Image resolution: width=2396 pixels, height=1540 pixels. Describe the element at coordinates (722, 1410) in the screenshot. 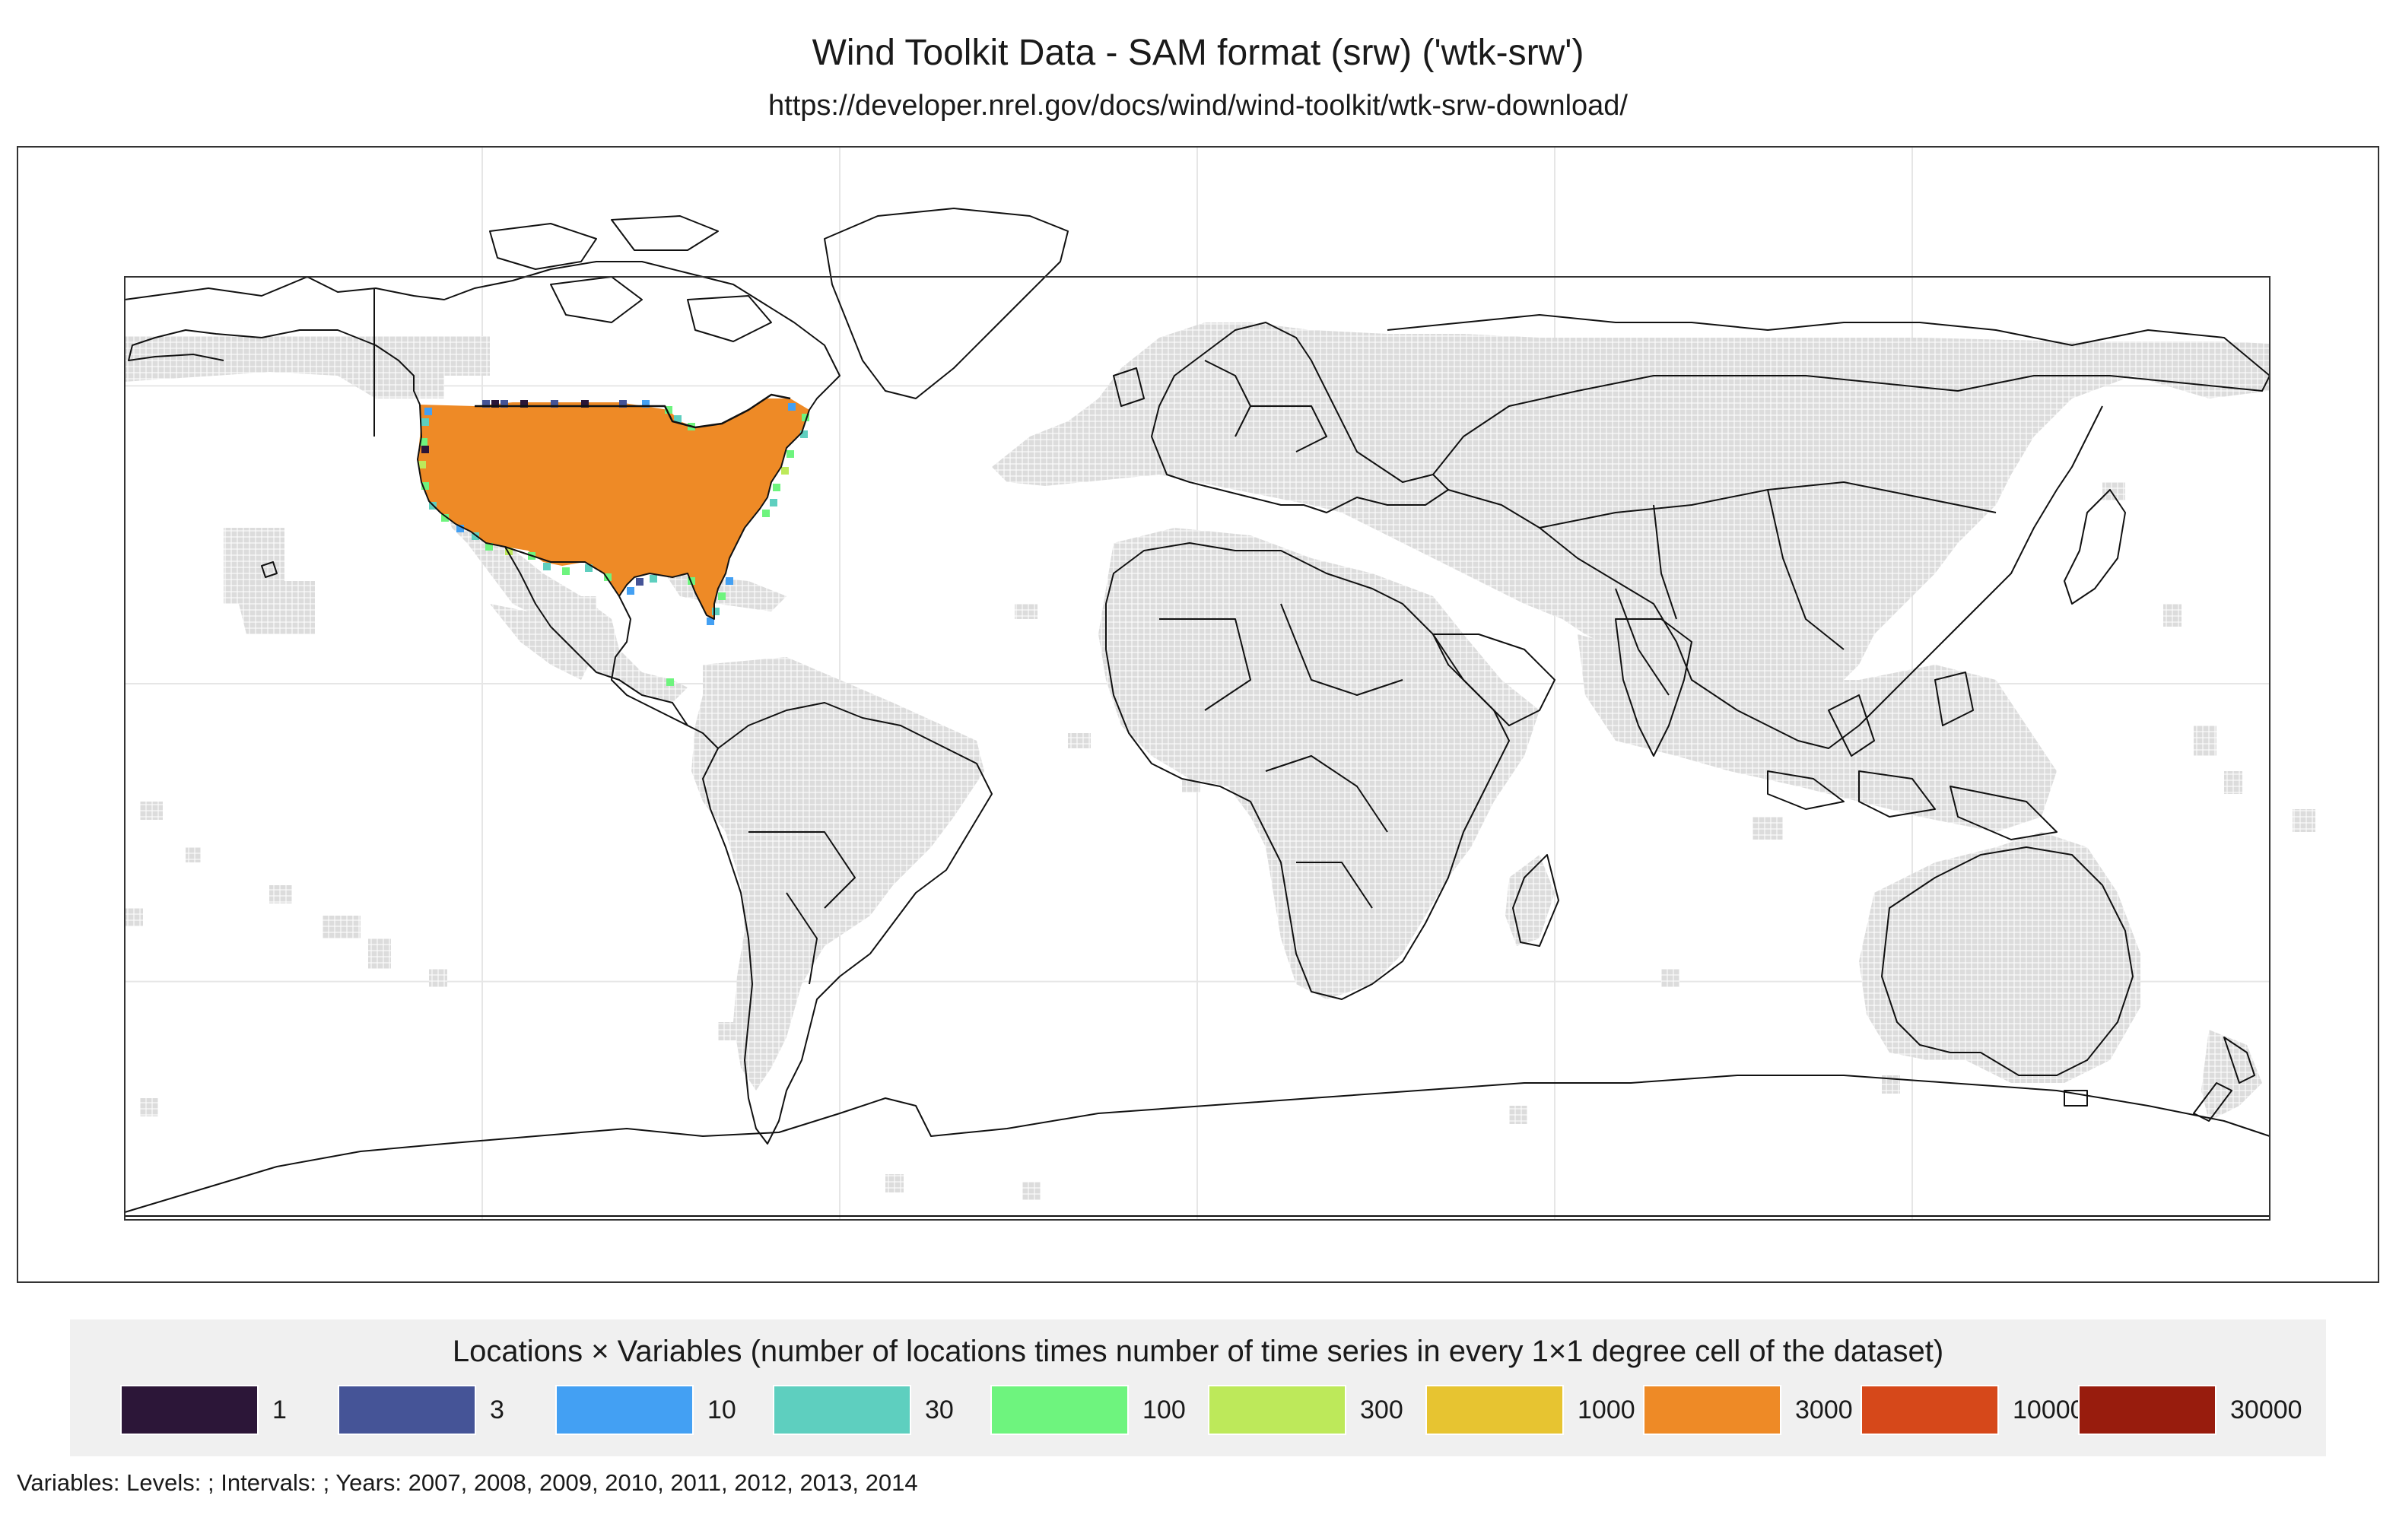

I see `legend-label: 10` at that location.